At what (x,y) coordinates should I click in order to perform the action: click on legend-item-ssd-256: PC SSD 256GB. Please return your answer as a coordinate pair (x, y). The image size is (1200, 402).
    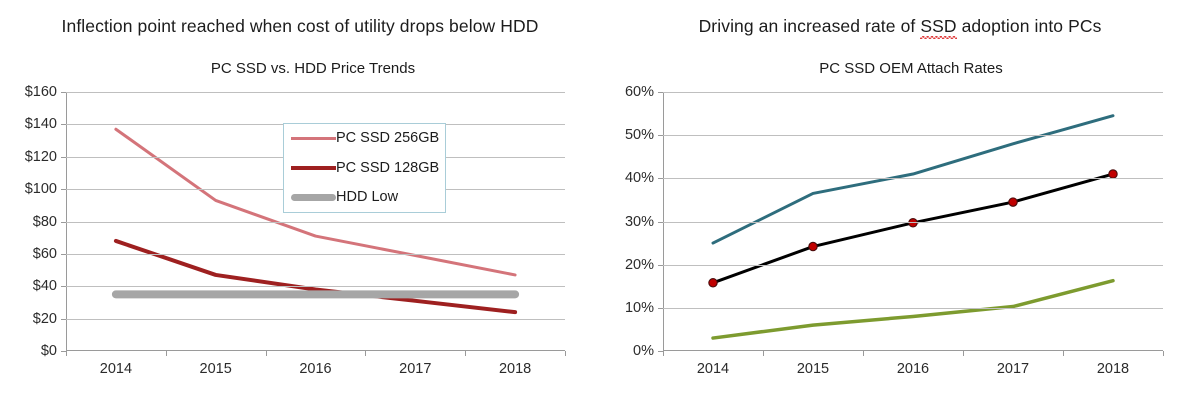
    Looking at the image, I should click on (364, 138).